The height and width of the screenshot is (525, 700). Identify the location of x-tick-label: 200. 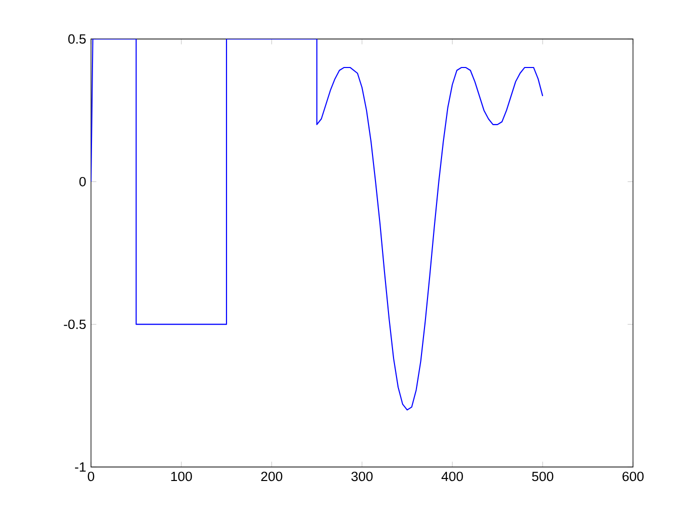
(271, 477).